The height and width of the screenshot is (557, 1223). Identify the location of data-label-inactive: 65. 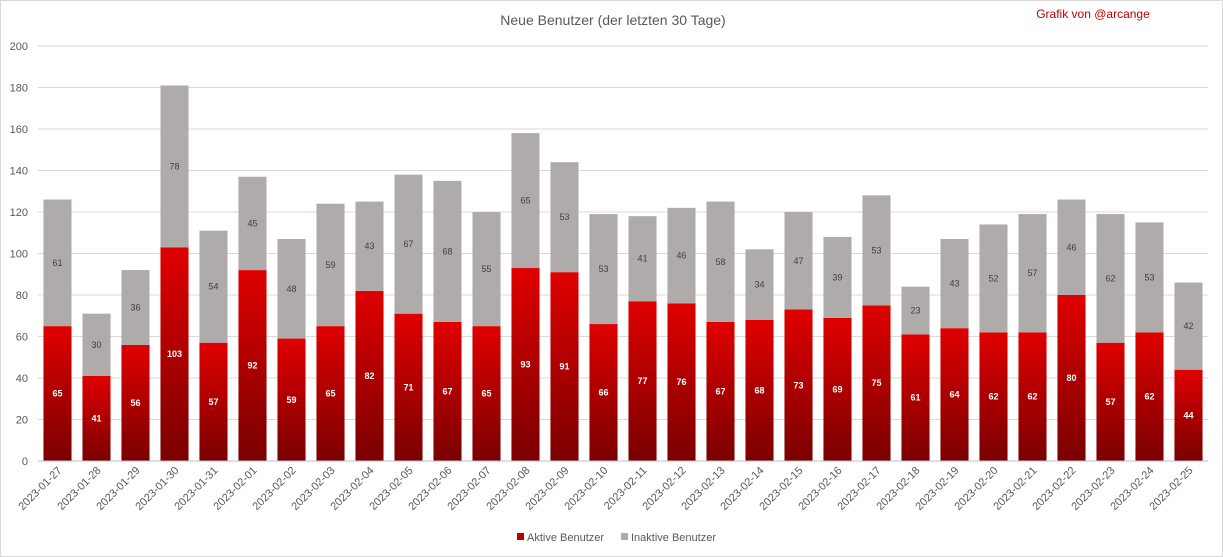
(525, 201).